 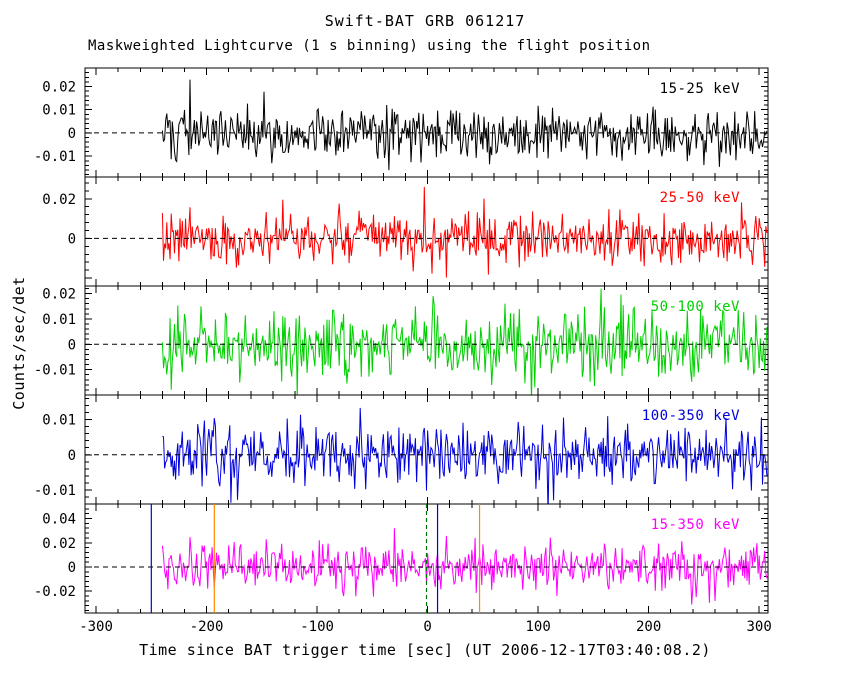 What do you see at coordinates (427, 627) in the screenshot?
I see `x-tick-label: 0` at bounding box center [427, 627].